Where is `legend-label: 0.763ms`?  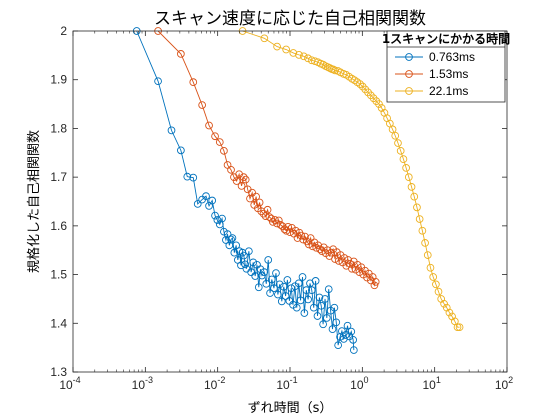
legend-label: 0.763ms is located at coordinates (452, 57).